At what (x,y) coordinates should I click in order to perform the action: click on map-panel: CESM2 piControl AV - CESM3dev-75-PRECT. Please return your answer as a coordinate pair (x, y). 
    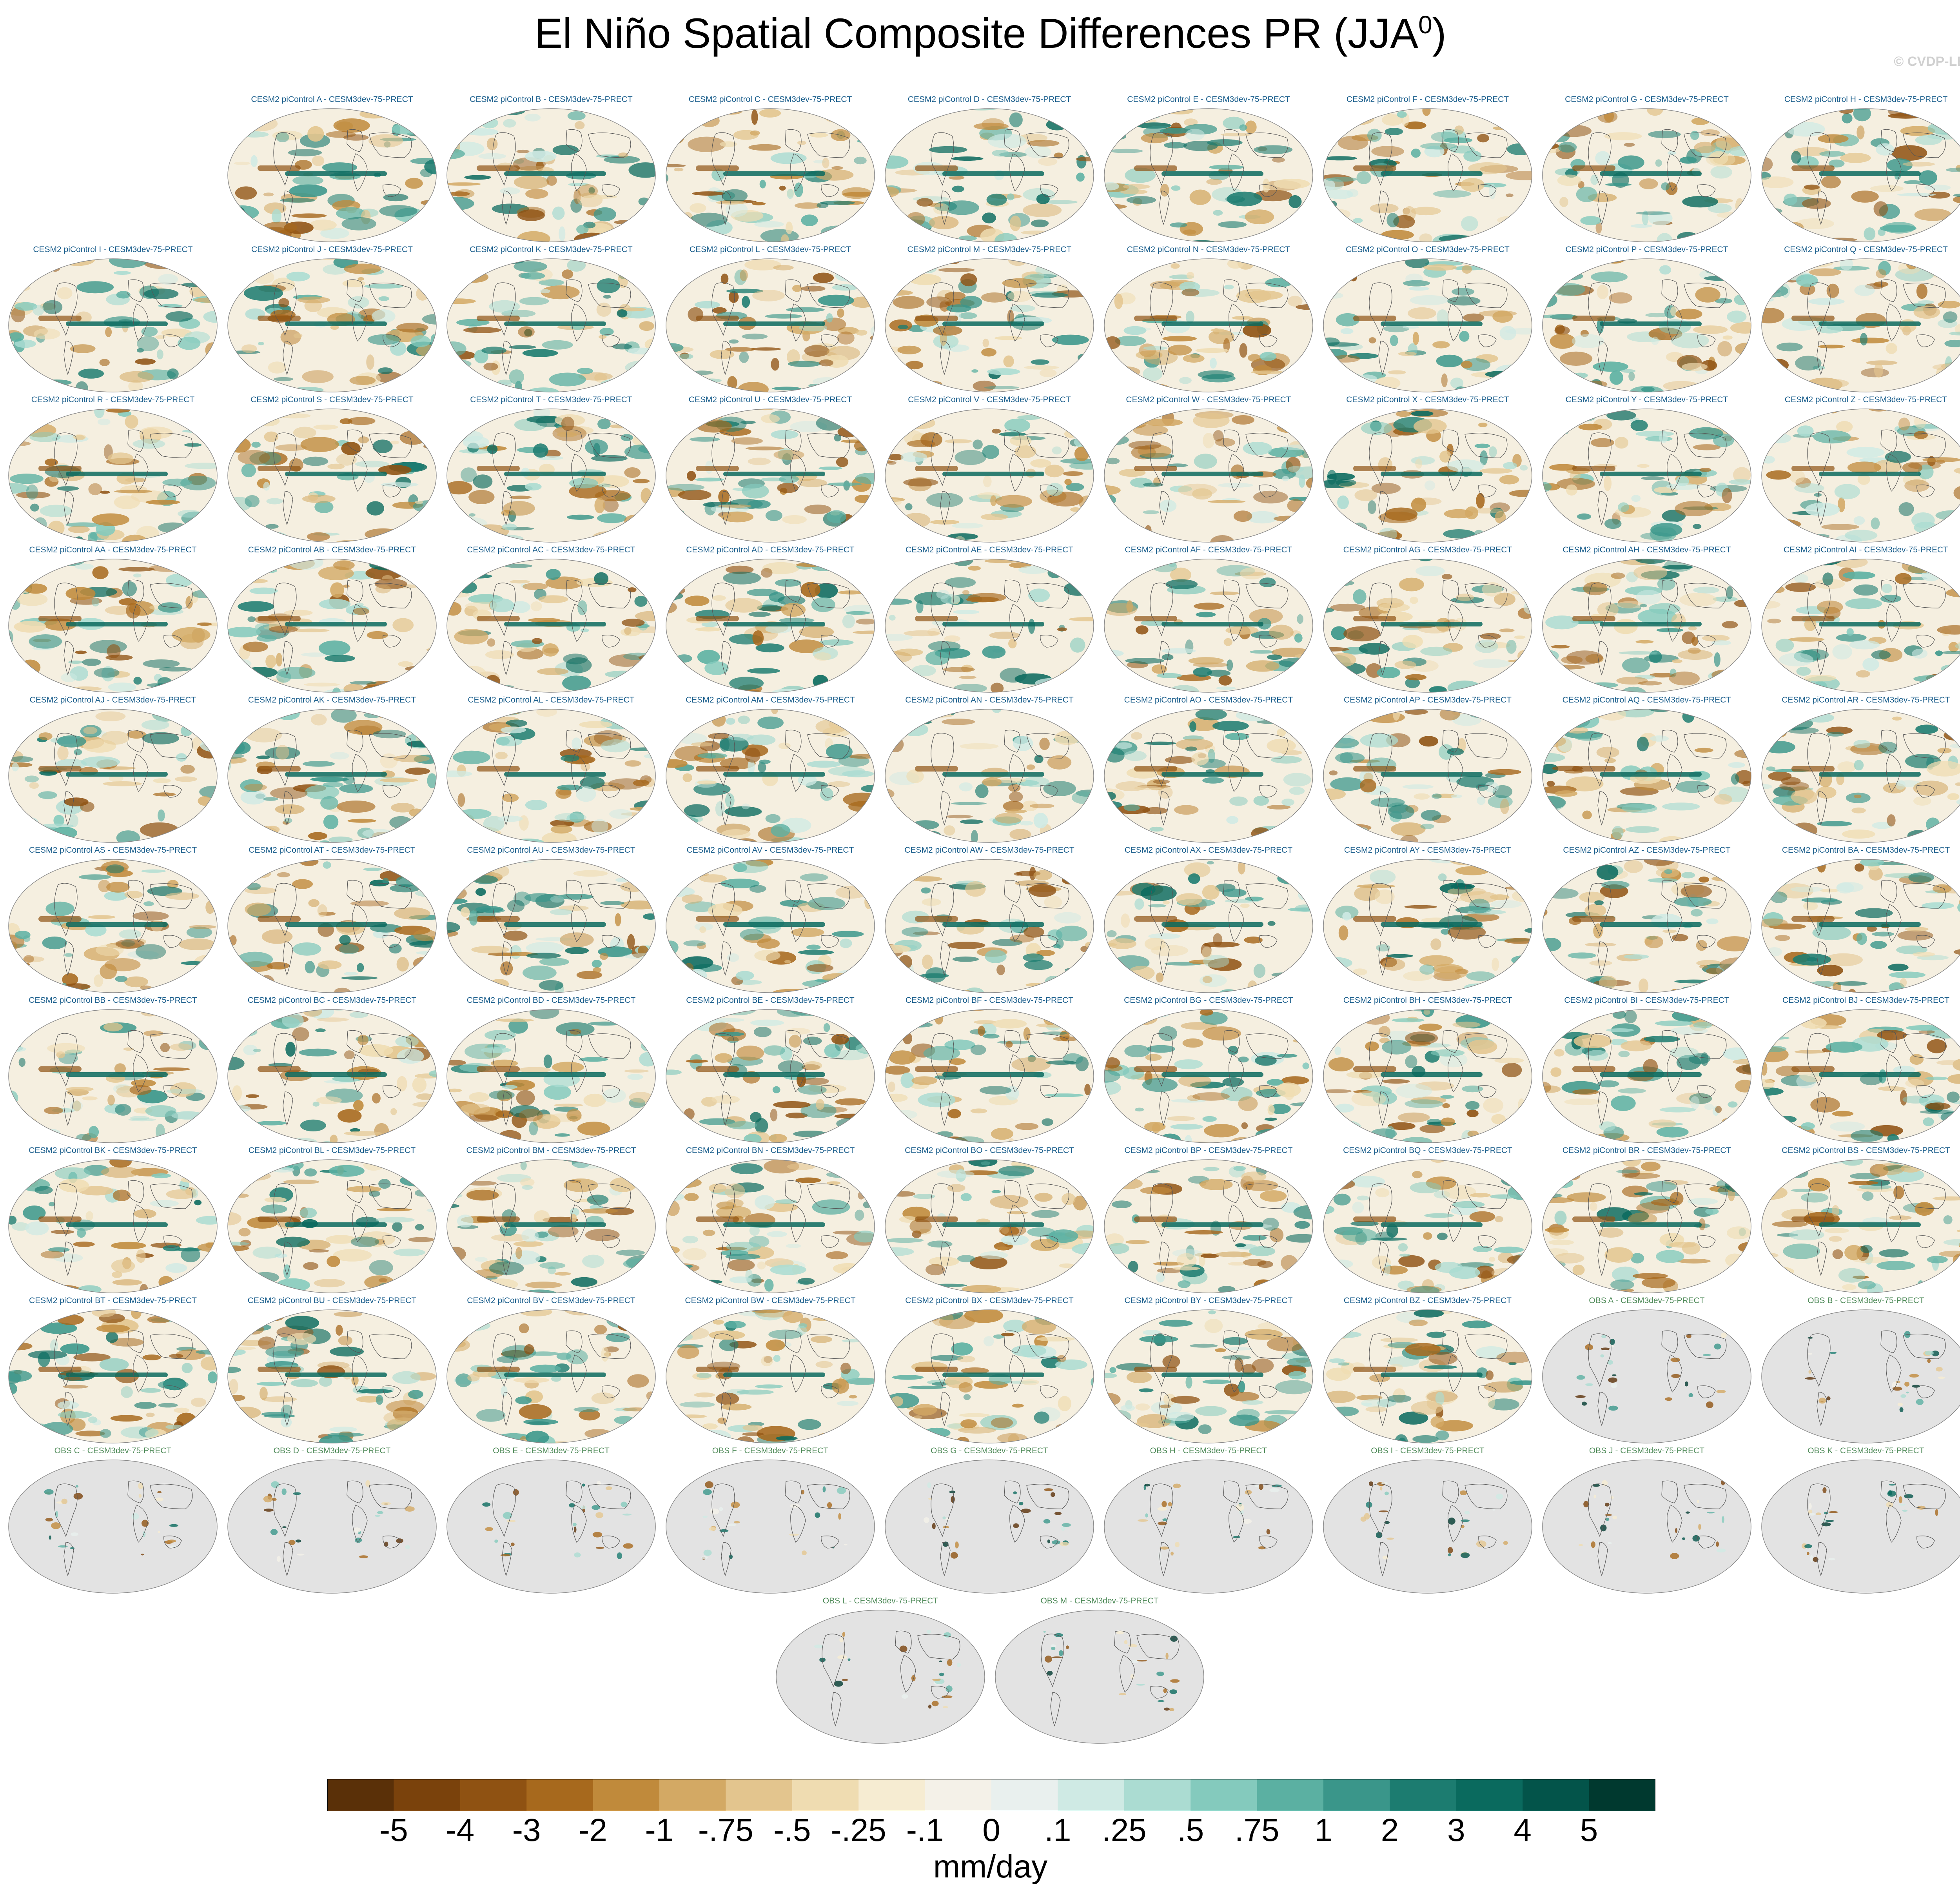
    Looking at the image, I should click on (770, 920).